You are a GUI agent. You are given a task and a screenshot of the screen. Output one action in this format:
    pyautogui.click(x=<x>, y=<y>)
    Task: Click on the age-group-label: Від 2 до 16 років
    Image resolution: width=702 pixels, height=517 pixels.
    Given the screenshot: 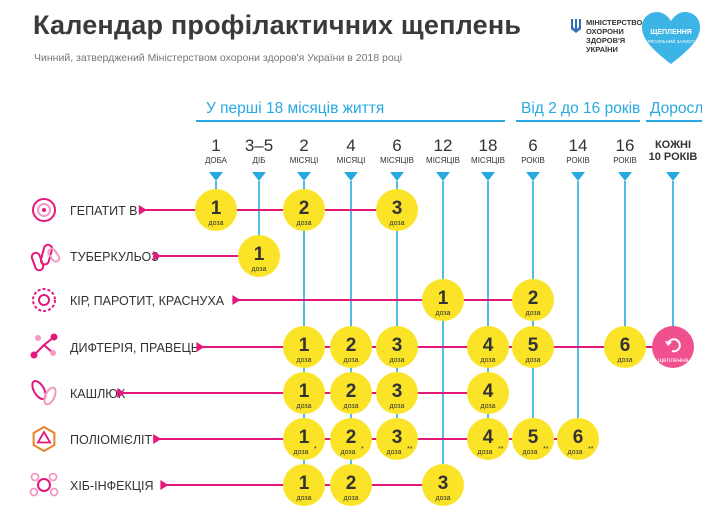 What is the action you would take?
    pyautogui.click(x=580, y=108)
    